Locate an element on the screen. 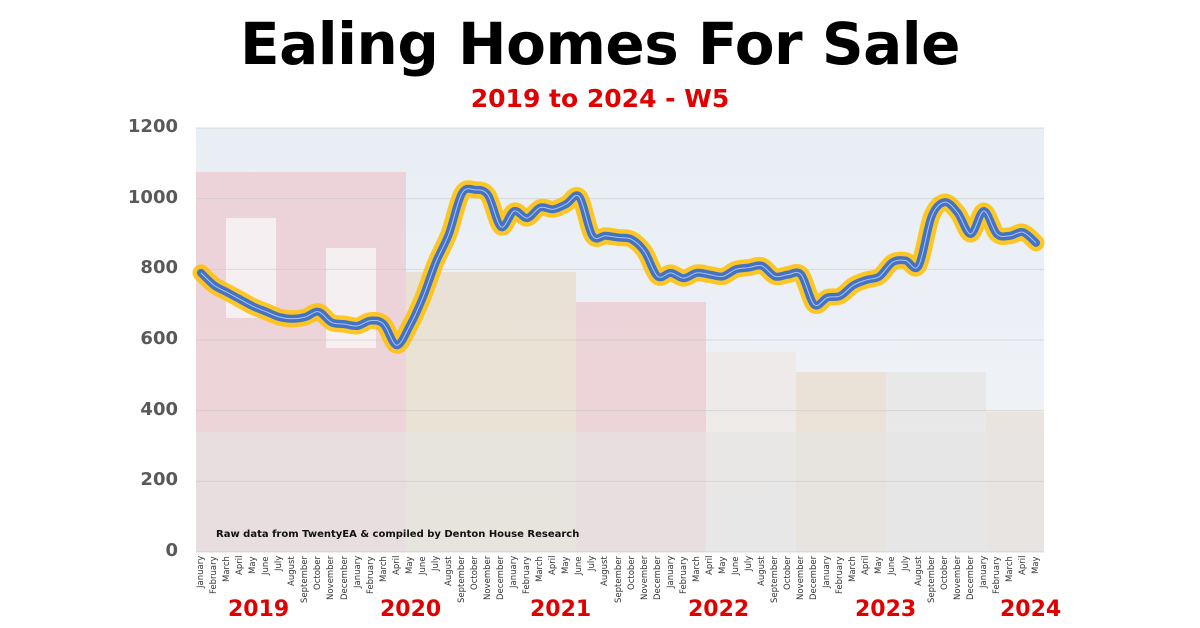 The height and width of the screenshot is (628, 1200). year-label: 2024 is located at coordinates (1031, 609).